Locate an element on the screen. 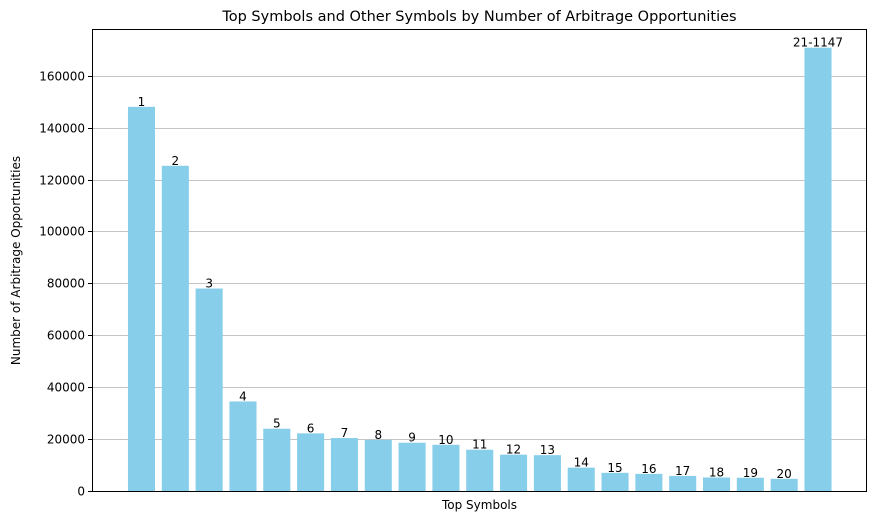  y-tick-label: 20000 is located at coordinates (66, 440).